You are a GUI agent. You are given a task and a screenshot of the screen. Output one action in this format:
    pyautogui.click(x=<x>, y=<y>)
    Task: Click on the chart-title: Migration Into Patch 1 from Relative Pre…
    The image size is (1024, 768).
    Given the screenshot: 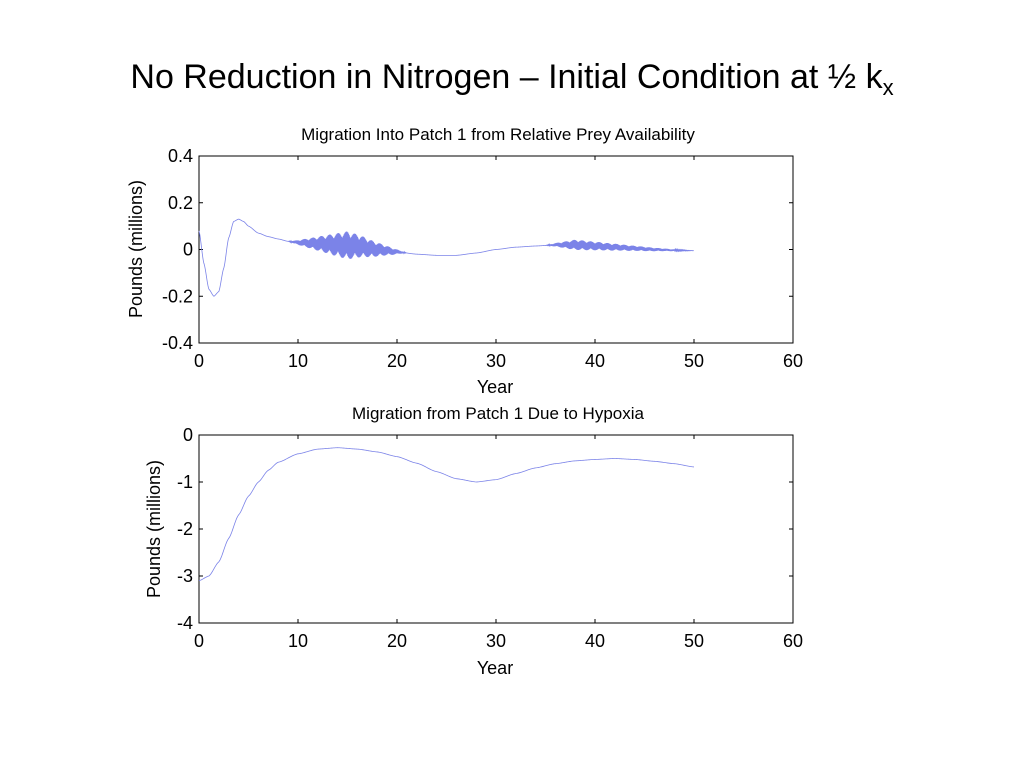 What is the action you would take?
    pyautogui.click(x=498, y=134)
    